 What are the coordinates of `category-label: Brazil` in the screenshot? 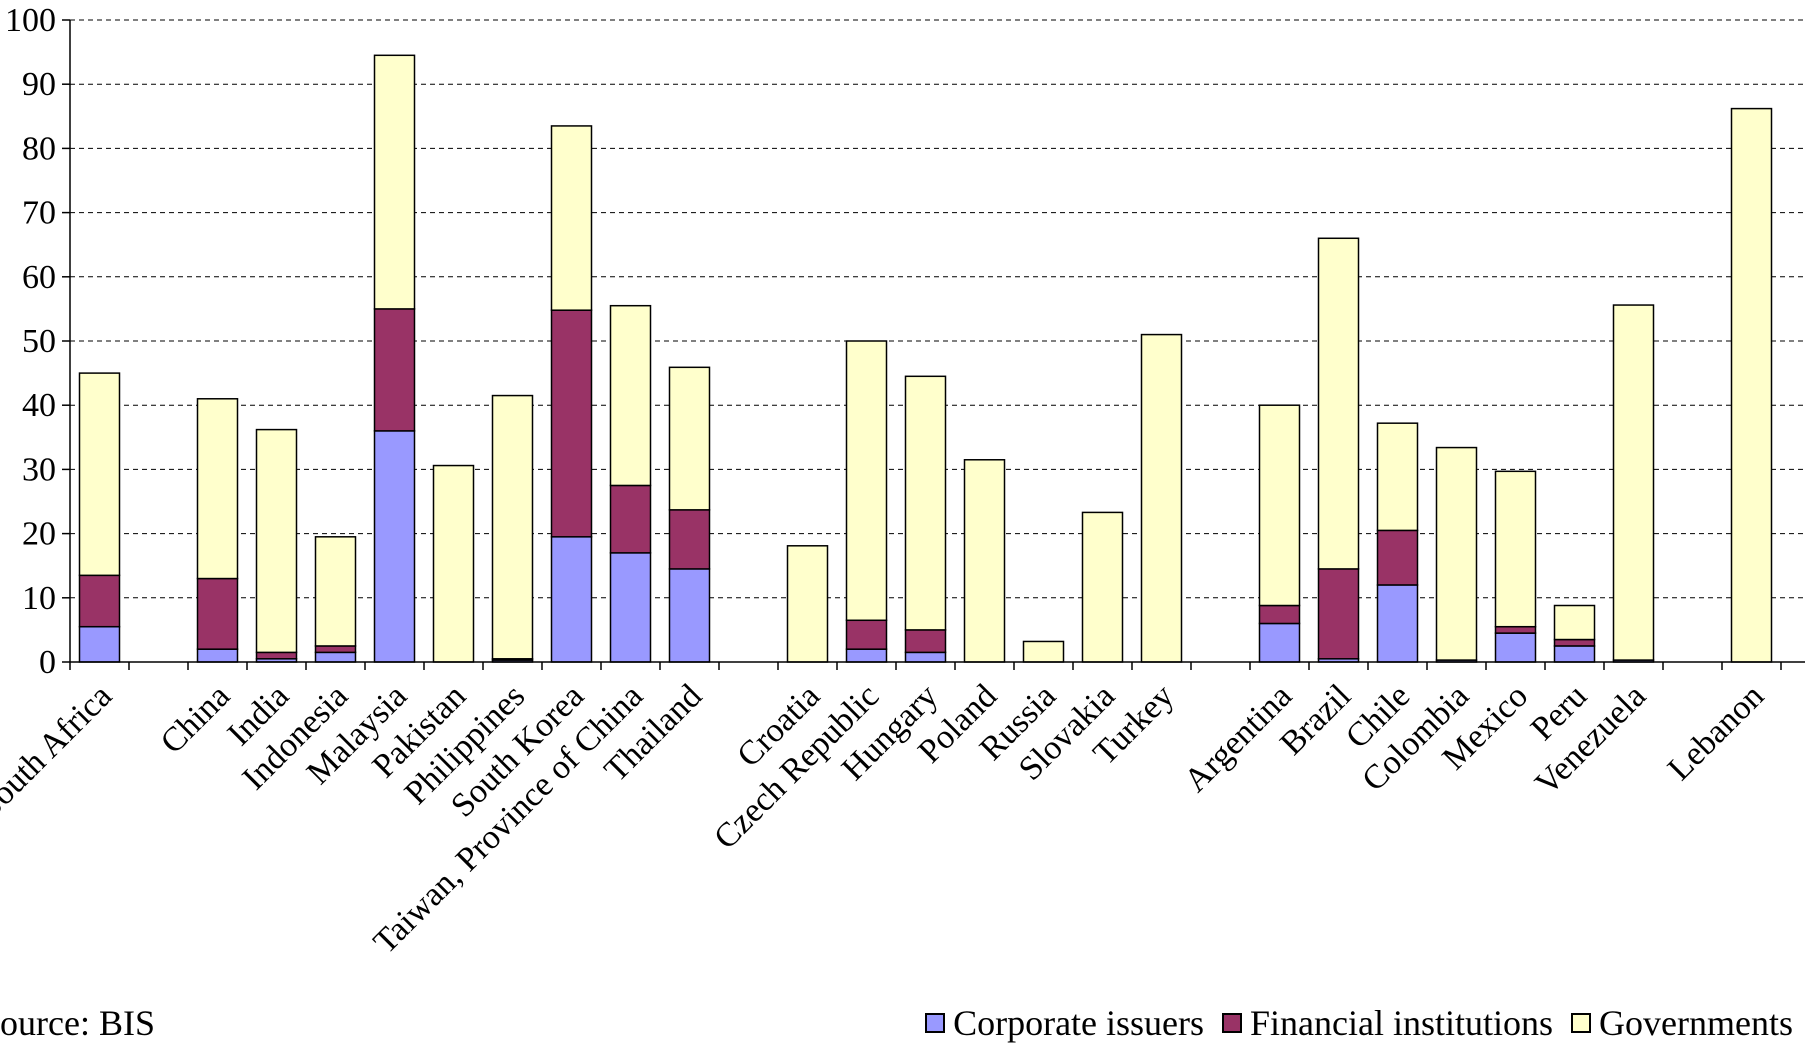 It's located at (1315, 719).